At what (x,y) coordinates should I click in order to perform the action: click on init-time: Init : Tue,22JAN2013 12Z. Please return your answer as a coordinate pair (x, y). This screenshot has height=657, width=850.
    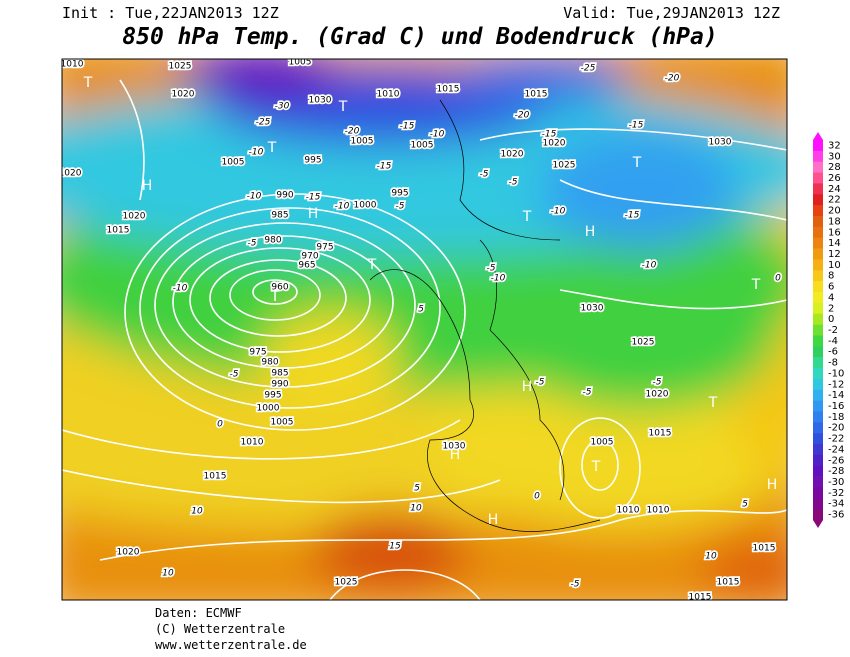
    Looking at the image, I should click on (170, 13).